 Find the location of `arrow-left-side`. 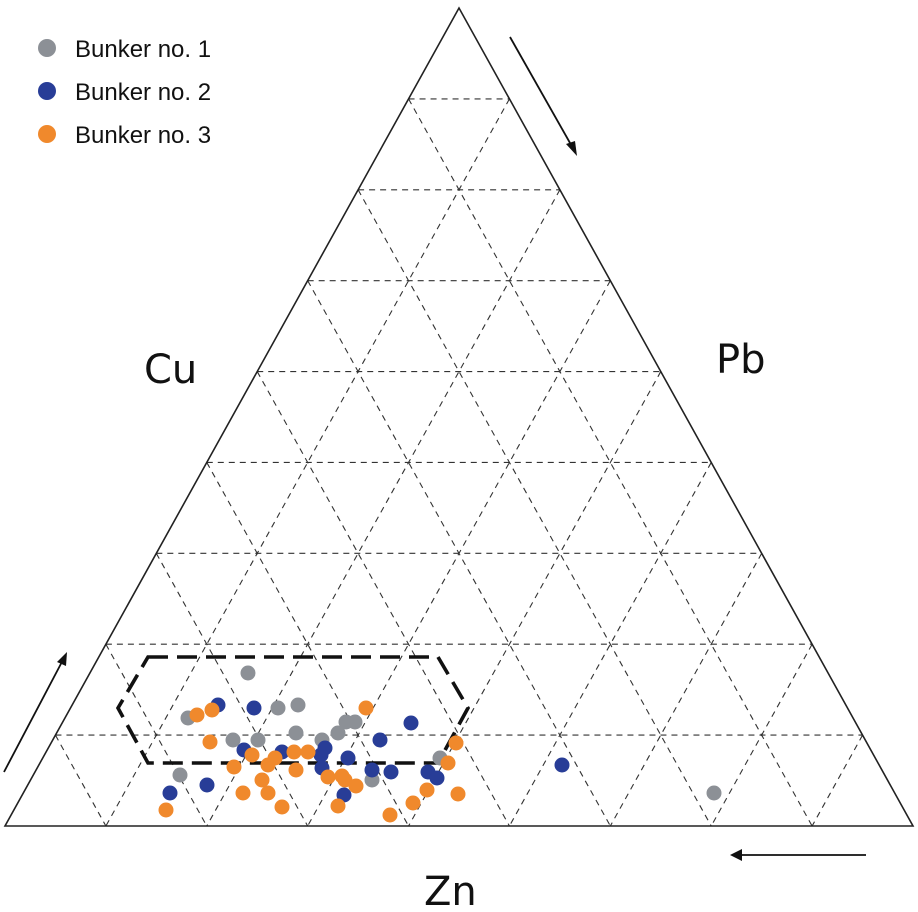

arrow-left-side is located at coordinates (35, 712).